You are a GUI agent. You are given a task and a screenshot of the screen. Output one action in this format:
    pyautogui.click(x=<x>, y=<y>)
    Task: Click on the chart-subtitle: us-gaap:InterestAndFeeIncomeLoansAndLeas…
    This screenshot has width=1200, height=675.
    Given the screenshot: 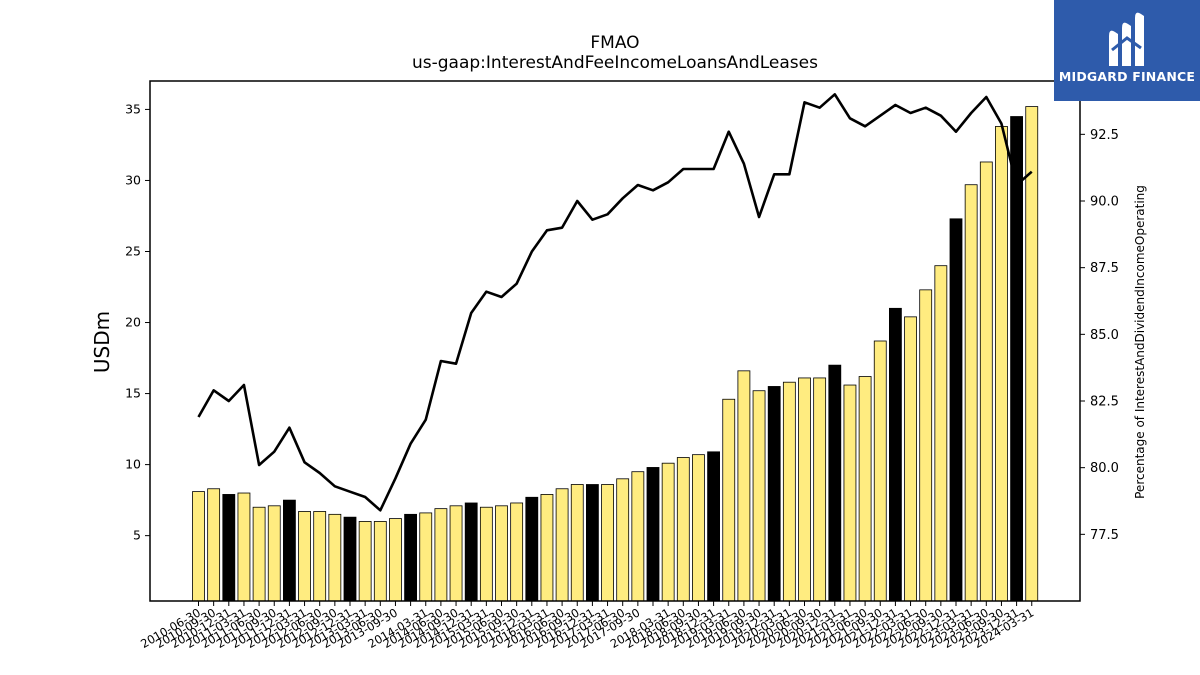 What is the action you would take?
    pyautogui.click(x=615, y=63)
    